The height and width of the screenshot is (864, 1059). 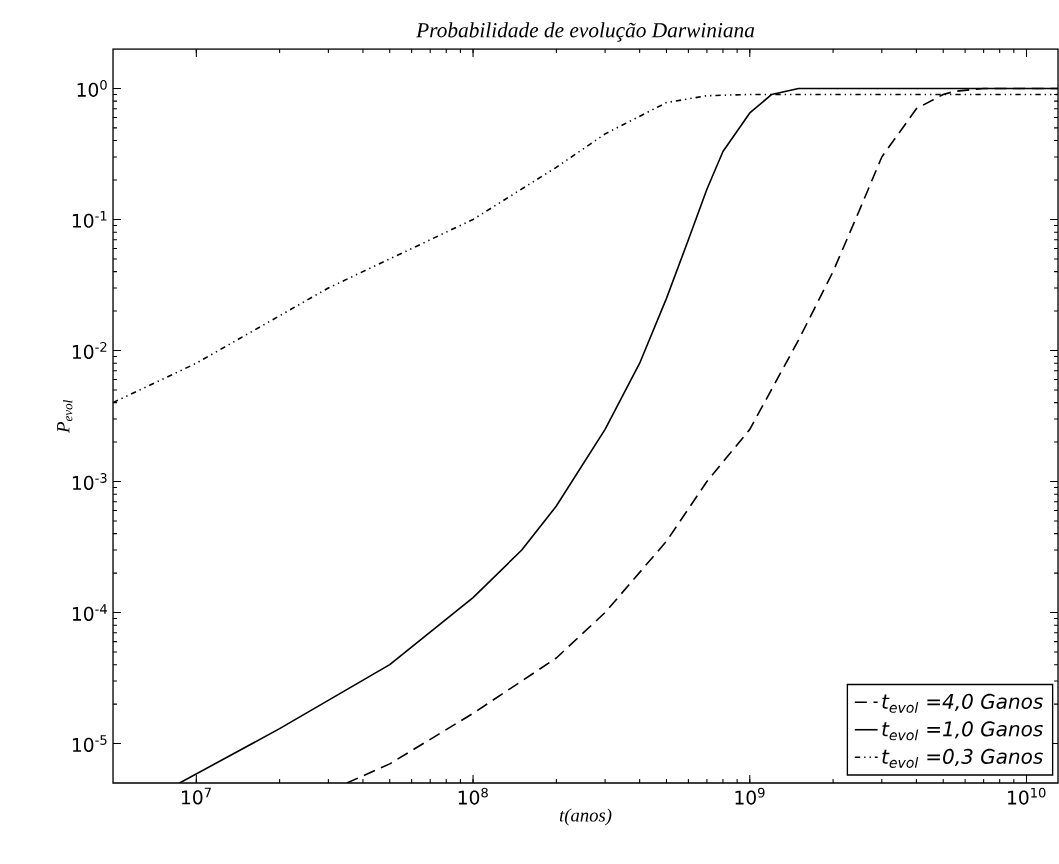 I want to click on x-tick-label: 10$^{8}$, so click(x=473, y=796).